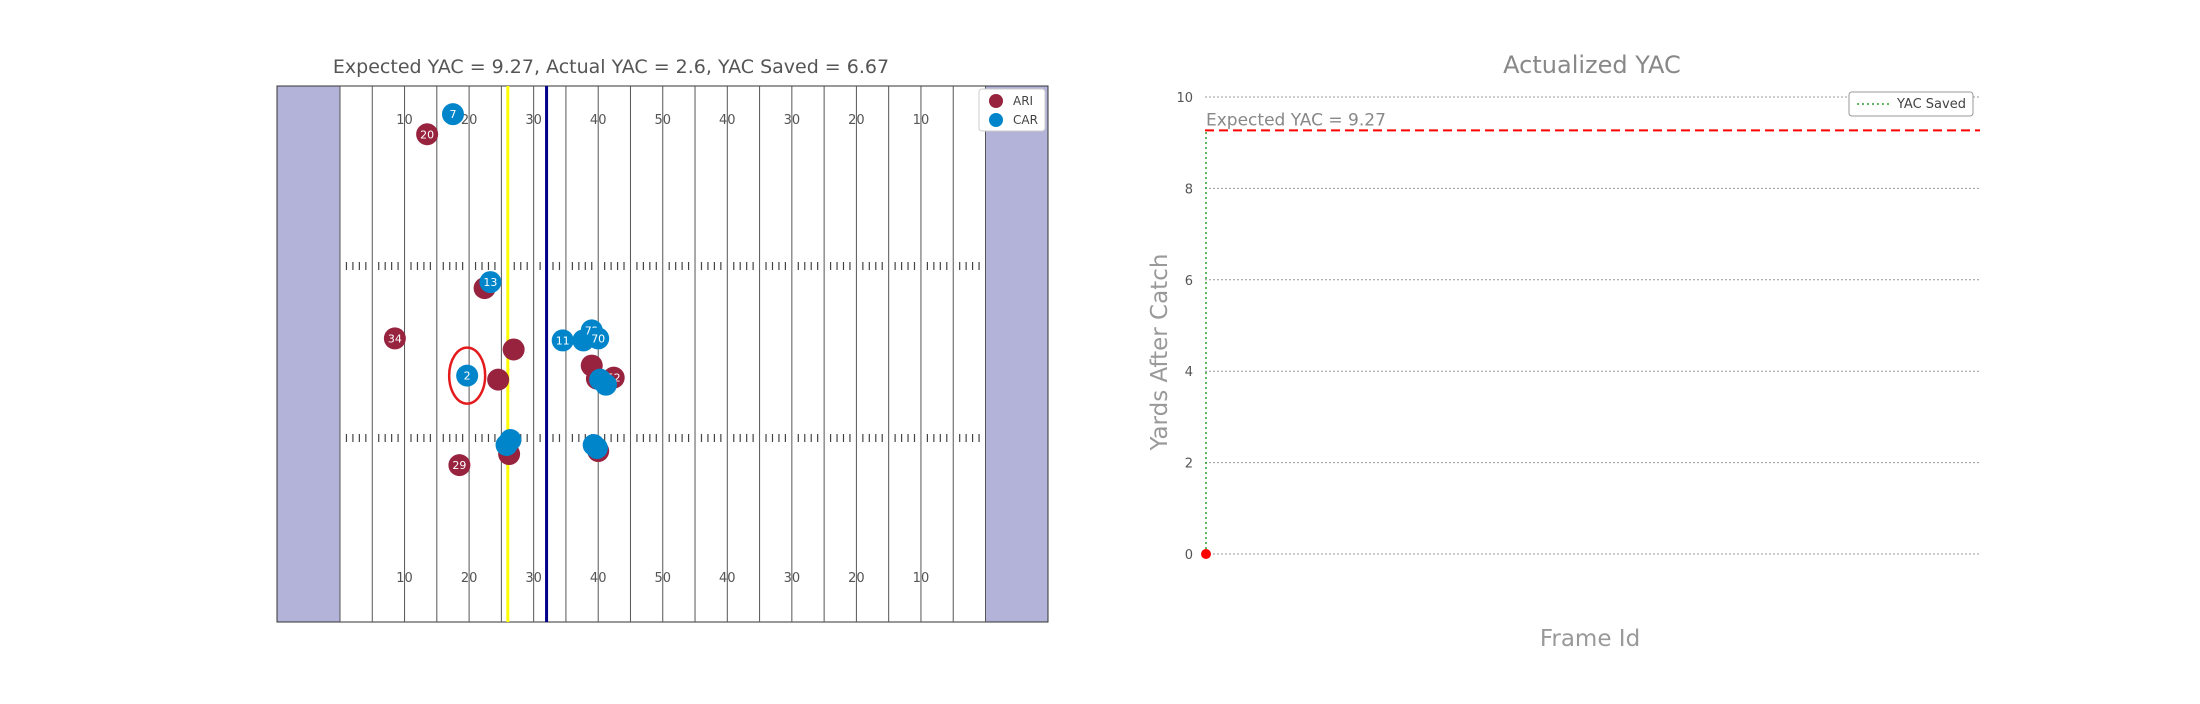 The image size is (2200, 704). Describe the element at coordinates (996, 120) in the screenshot. I see `legend-marker-car` at that location.